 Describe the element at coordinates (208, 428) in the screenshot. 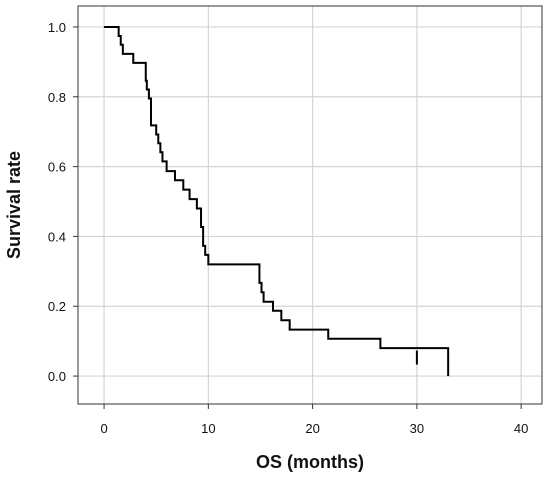

I see `x-tick-label: 10` at that location.